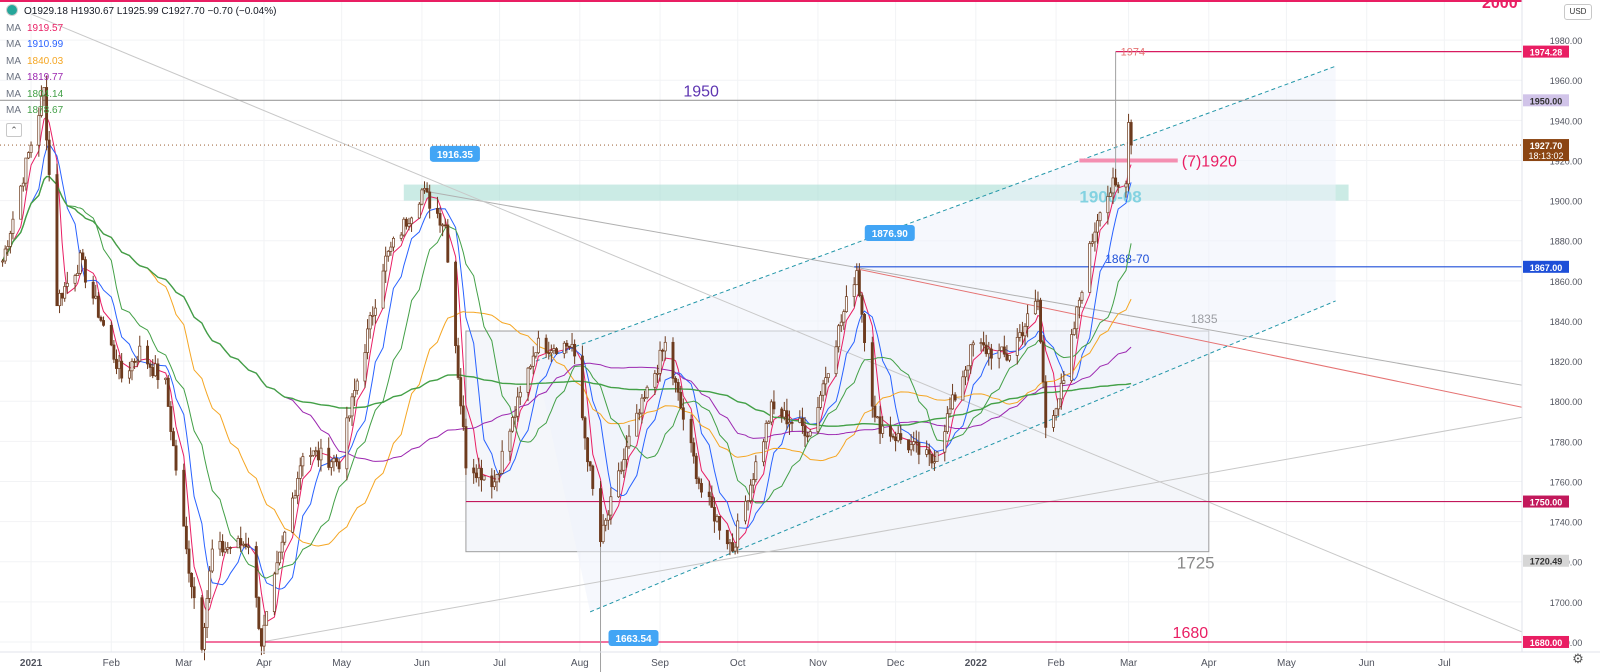  I want to click on price-callout: 1916.35, so click(454, 153).